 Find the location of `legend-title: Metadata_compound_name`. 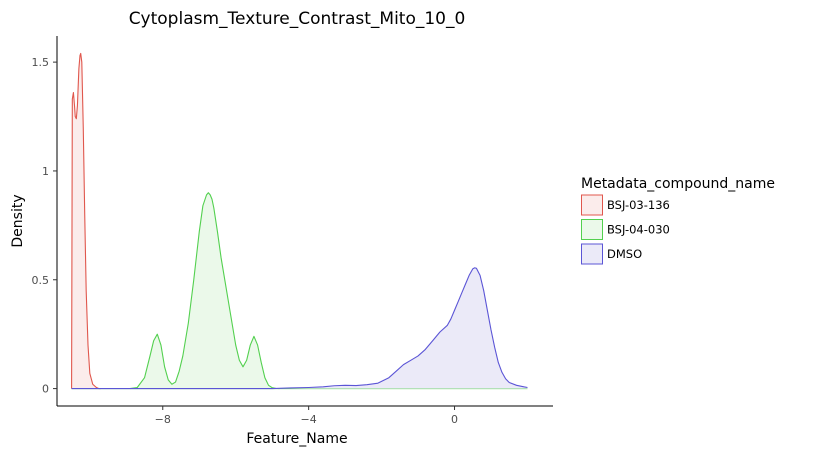

legend-title: Metadata_compound_name is located at coordinates (678, 184).